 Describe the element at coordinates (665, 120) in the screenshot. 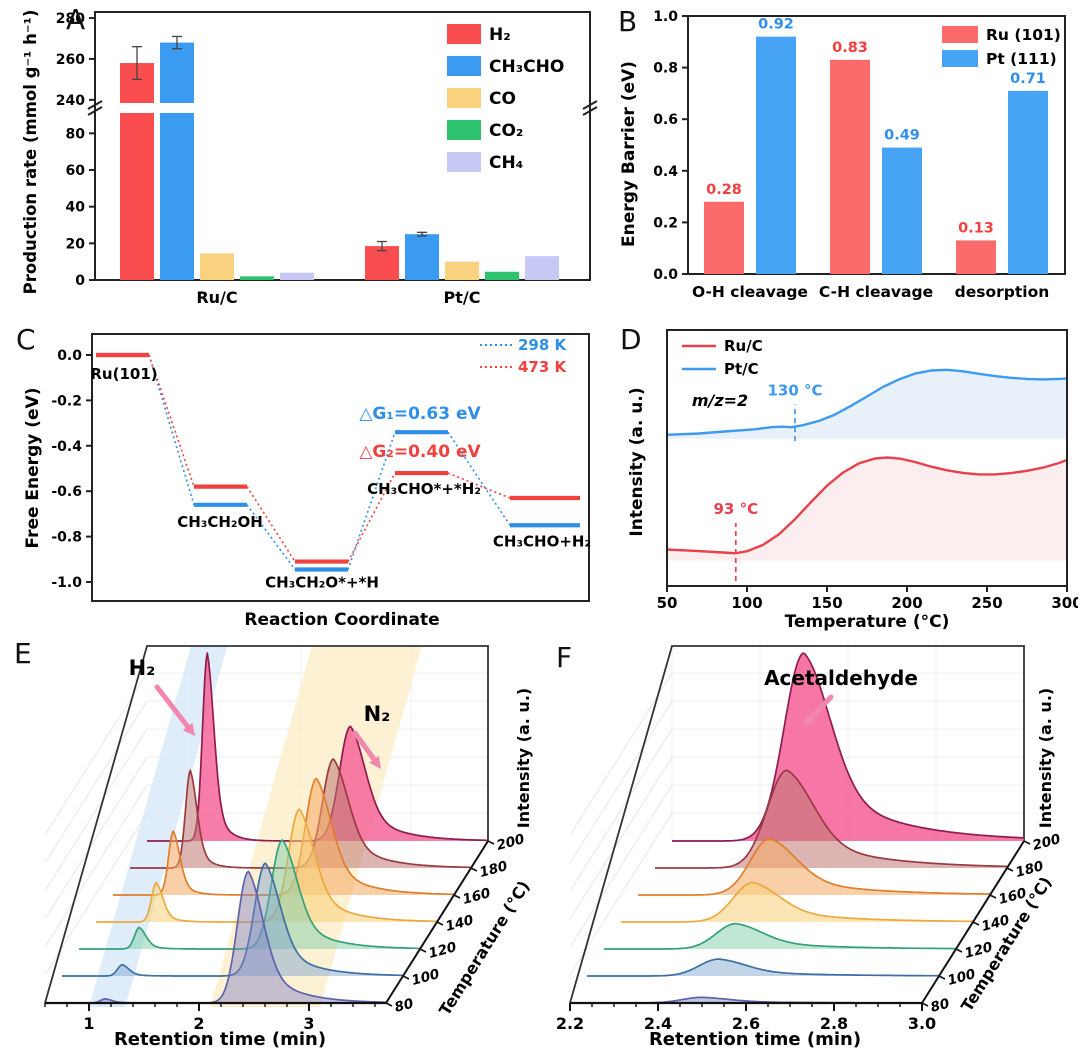

I see `panel-b-ytick: 0.6` at that location.